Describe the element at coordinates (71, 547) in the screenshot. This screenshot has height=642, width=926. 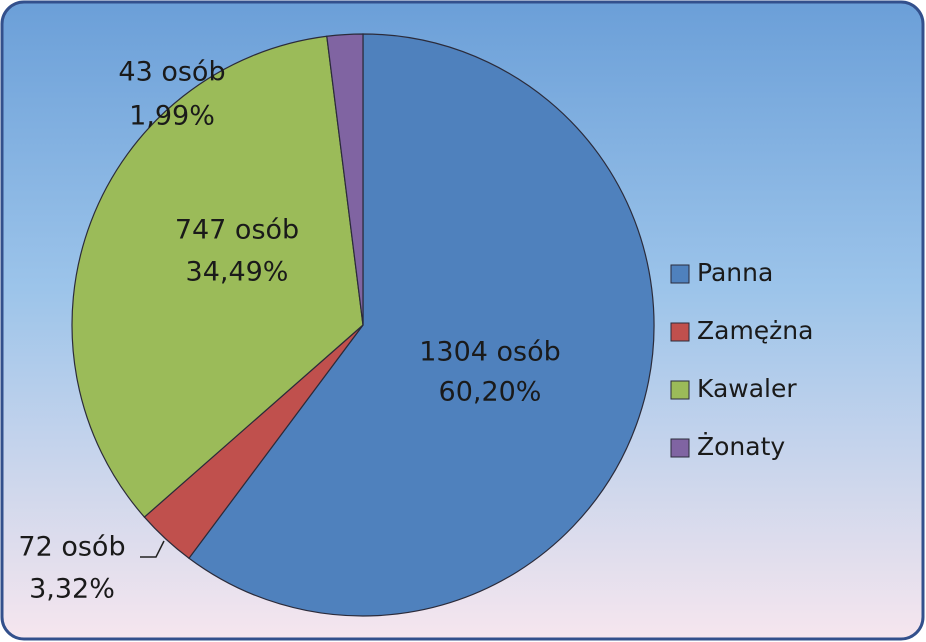
I see `value-label: 72 osób` at that location.